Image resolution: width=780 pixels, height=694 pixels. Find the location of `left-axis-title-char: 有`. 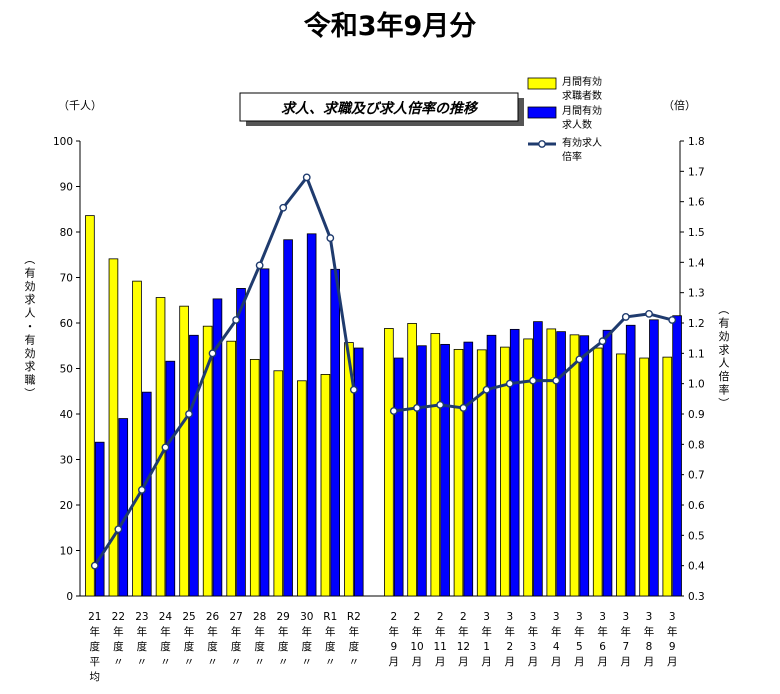

left-axis-title-char: 有 is located at coordinates (30, 339).